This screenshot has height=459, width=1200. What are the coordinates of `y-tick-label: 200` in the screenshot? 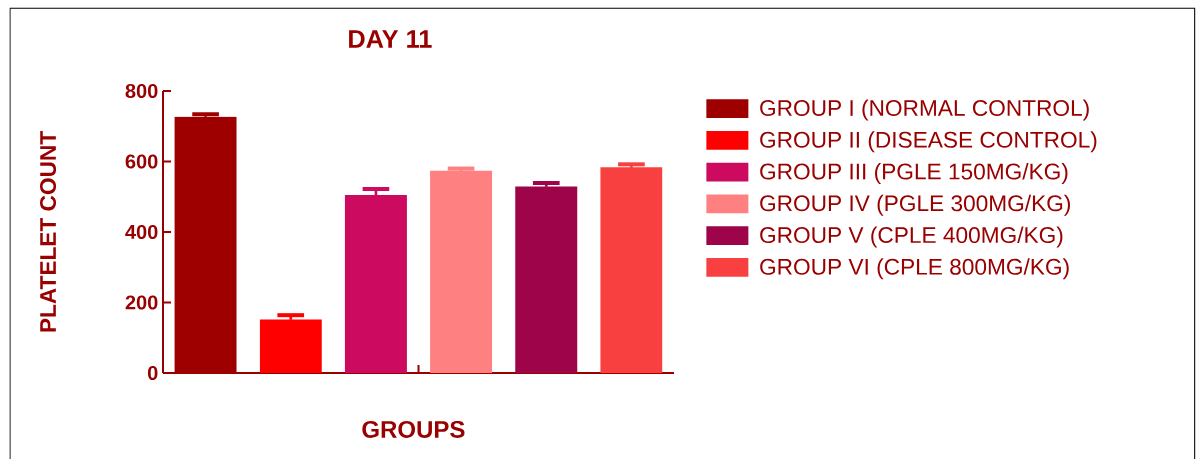 It's located at (141, 302).